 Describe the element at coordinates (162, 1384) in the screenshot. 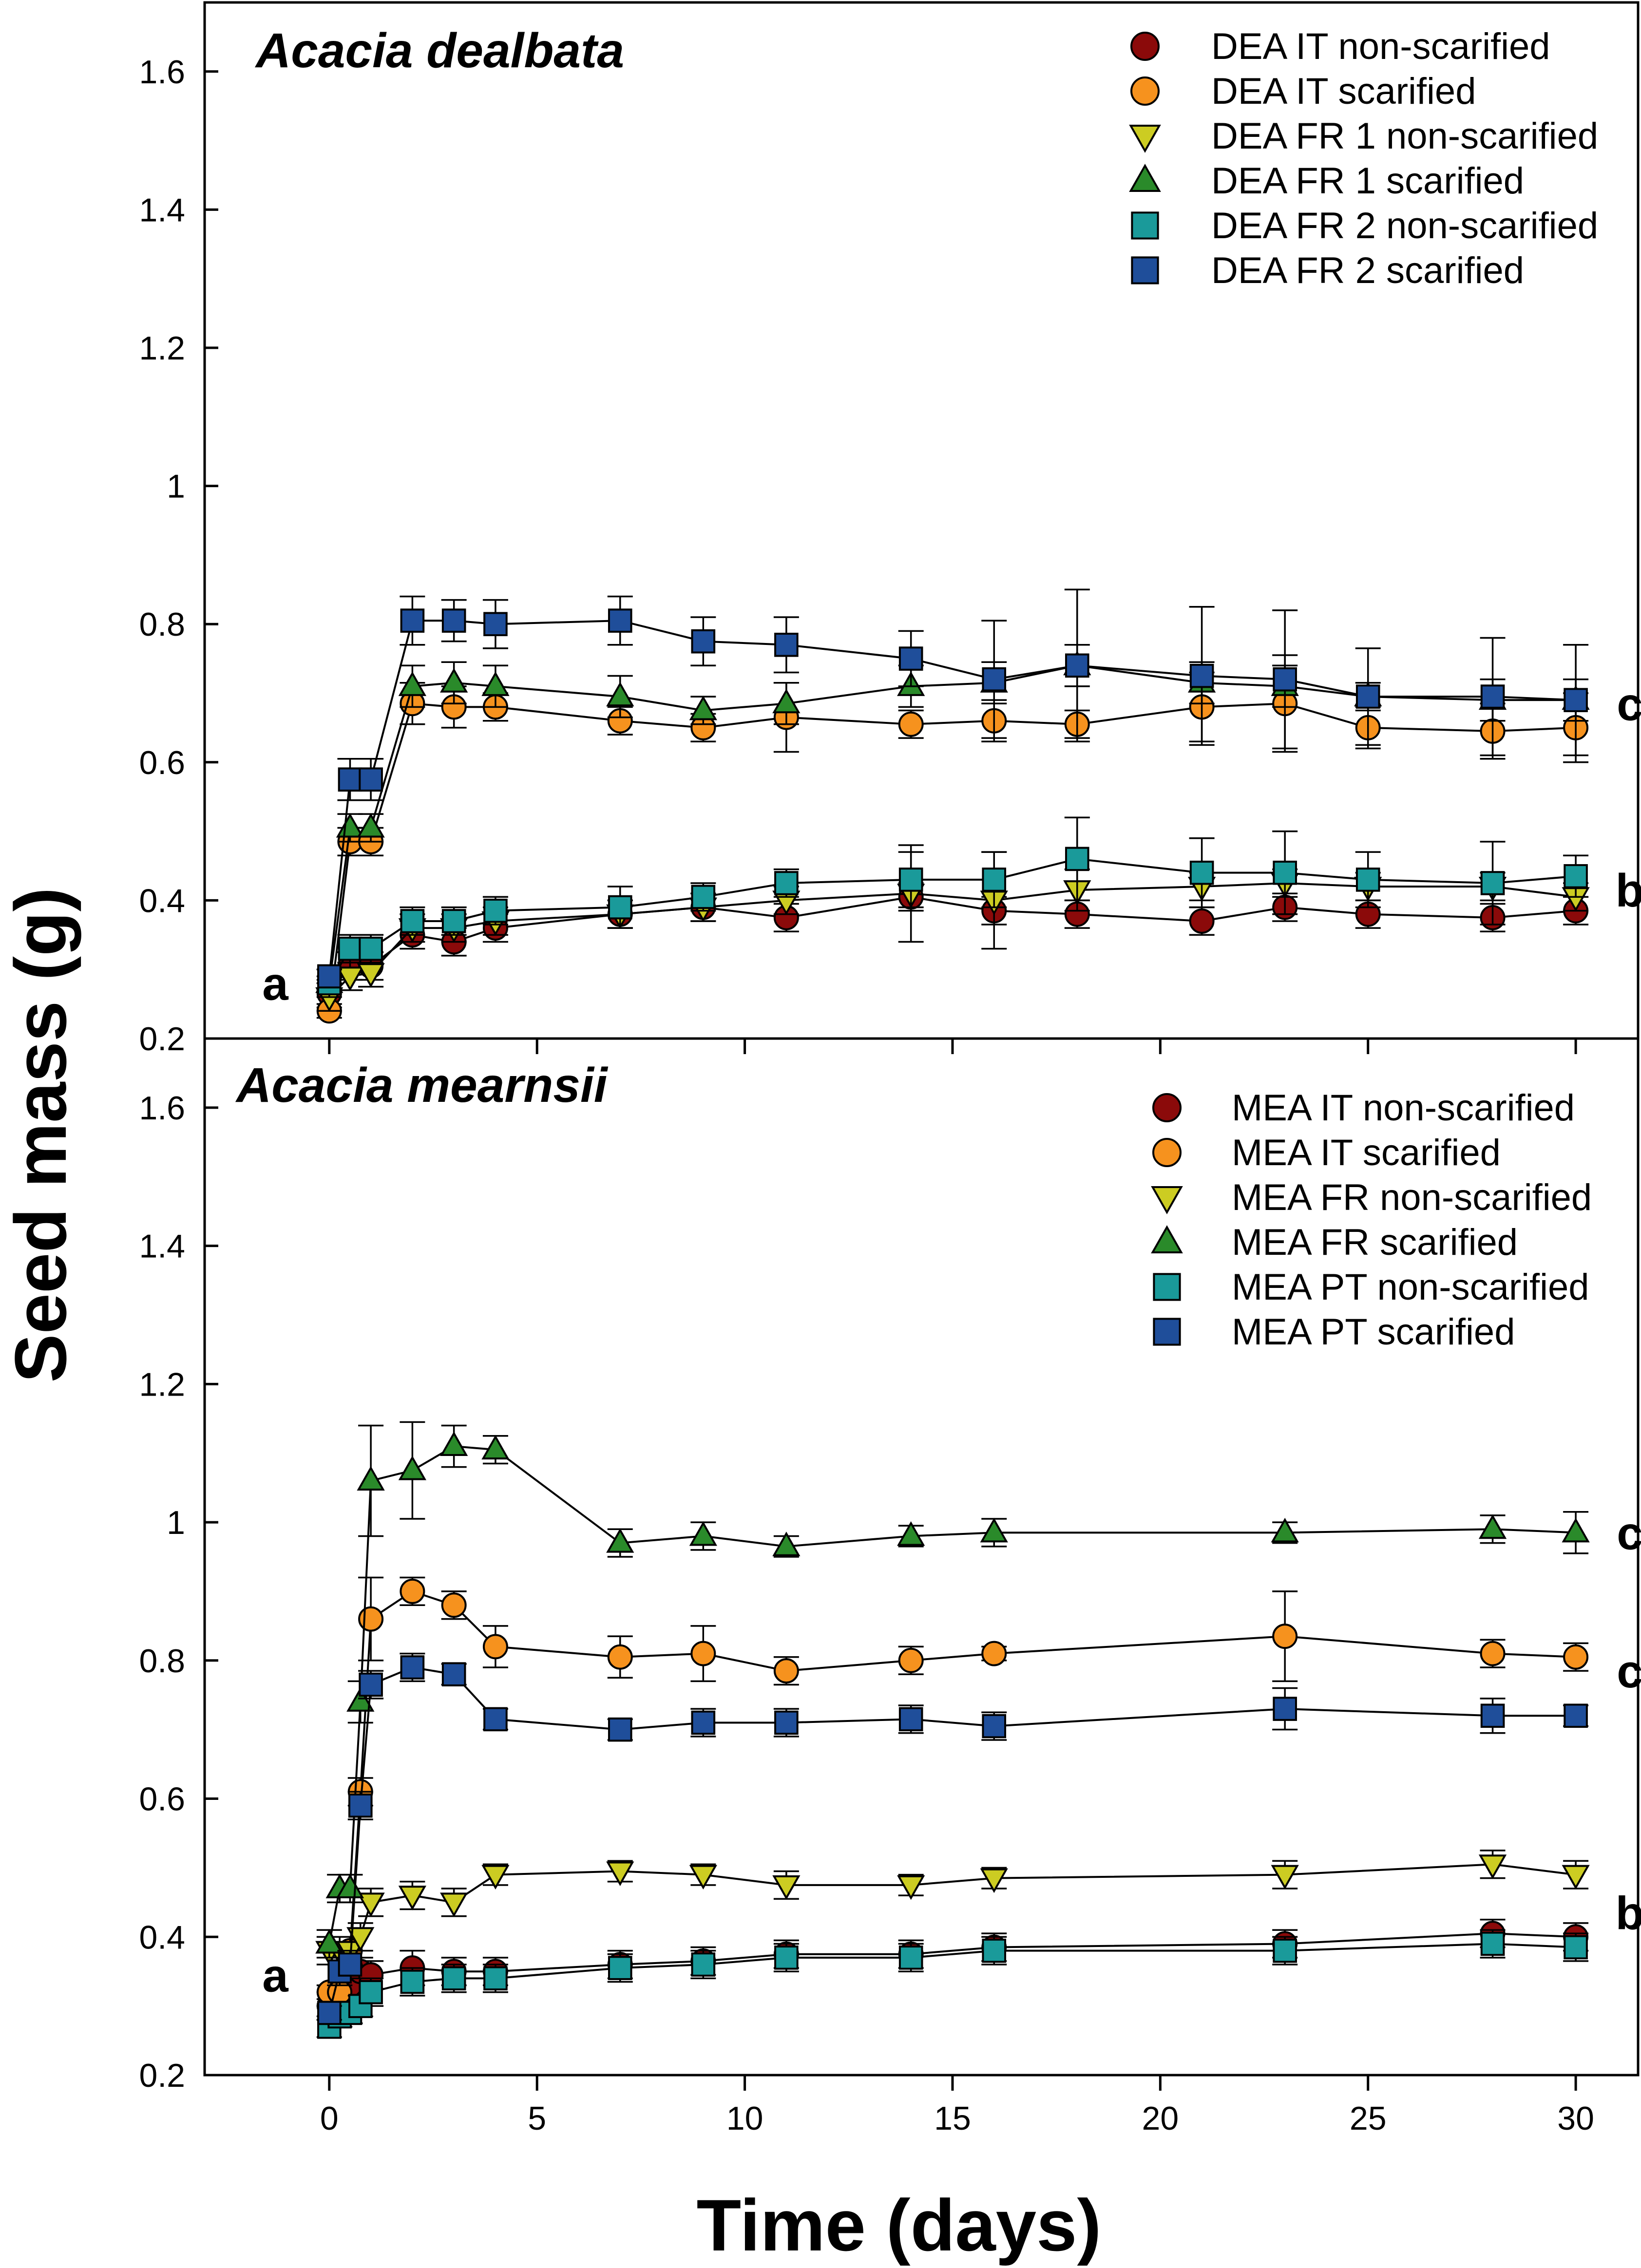

I see `y-tick-label: 1.2` at that location.